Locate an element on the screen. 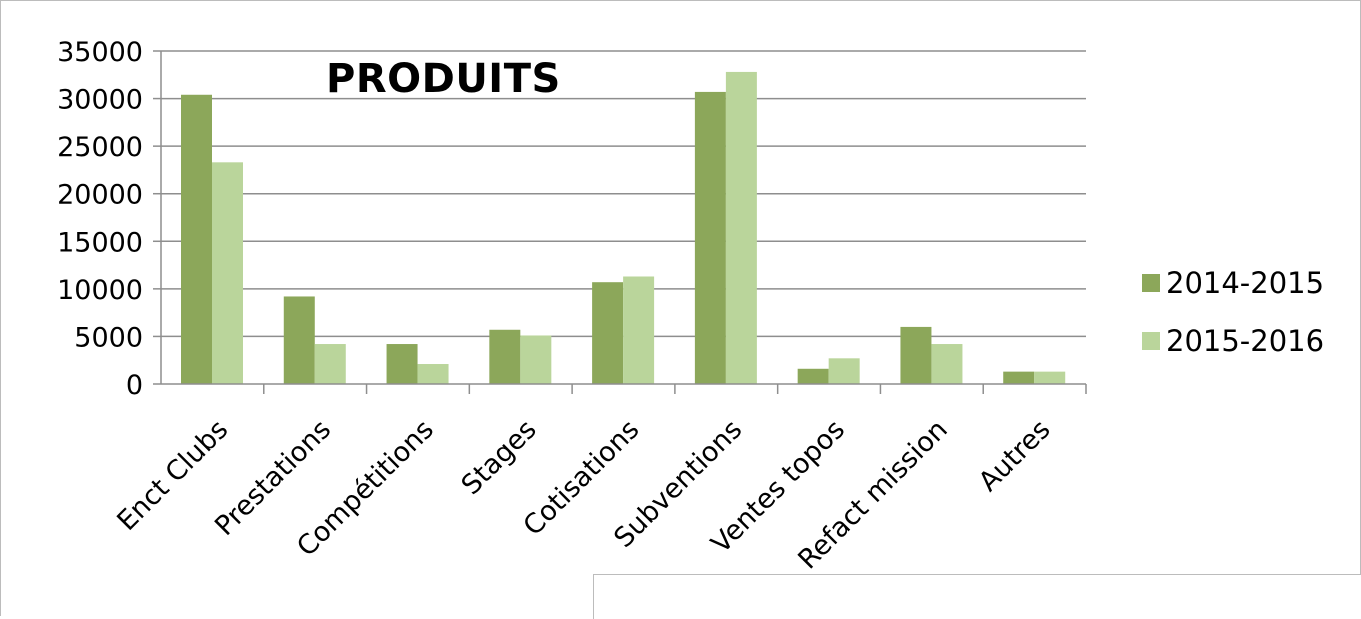 The width and height of the screenshot is (1361, 619). legend: 2014-2015 2015-2016 is located at coordinates (1244, 321).